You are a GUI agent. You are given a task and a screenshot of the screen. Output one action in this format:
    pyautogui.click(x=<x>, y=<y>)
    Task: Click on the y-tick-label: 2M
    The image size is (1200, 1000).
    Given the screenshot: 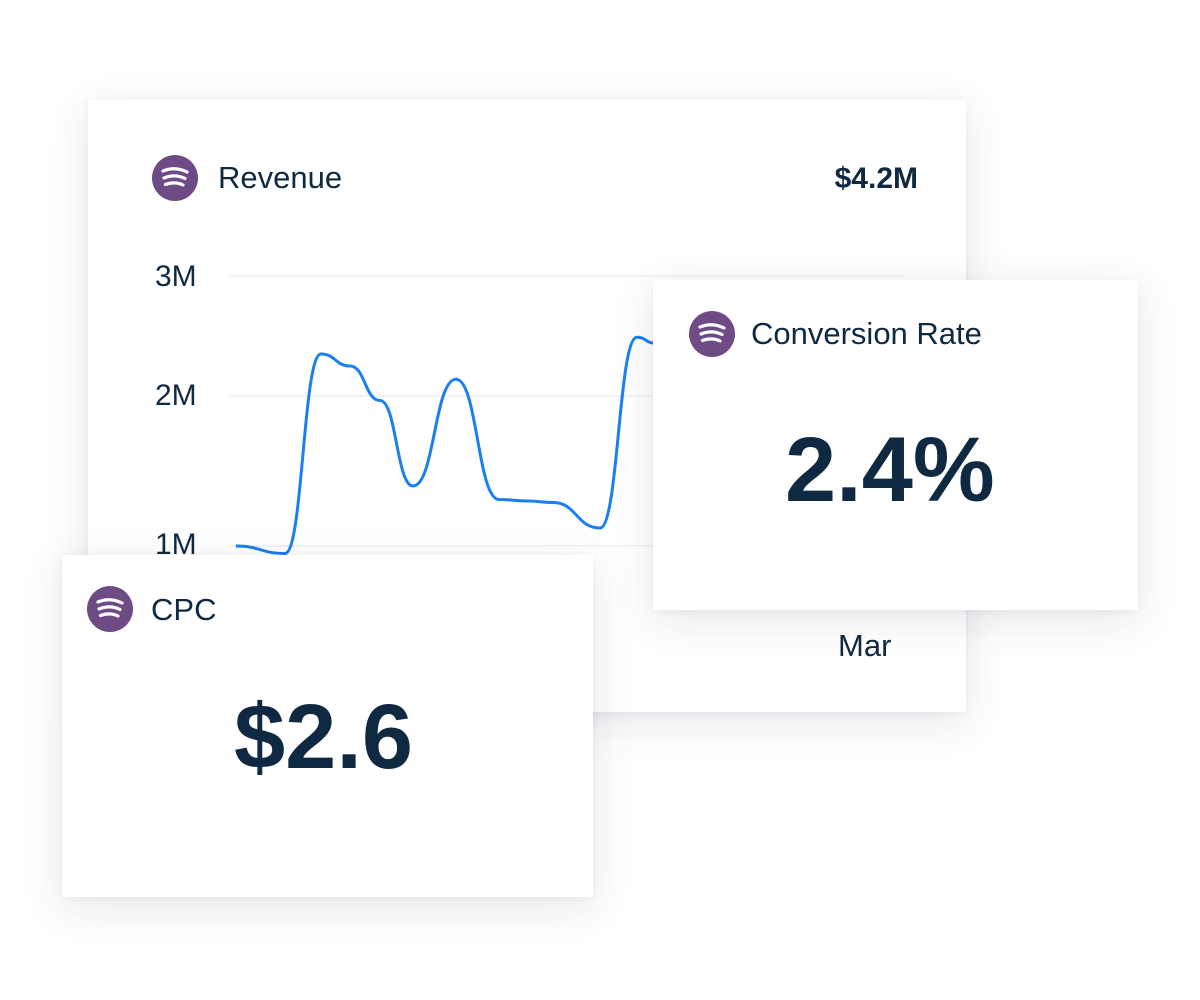 What is the action you would take?
    pyautogui.click(x=176, y=395)
    